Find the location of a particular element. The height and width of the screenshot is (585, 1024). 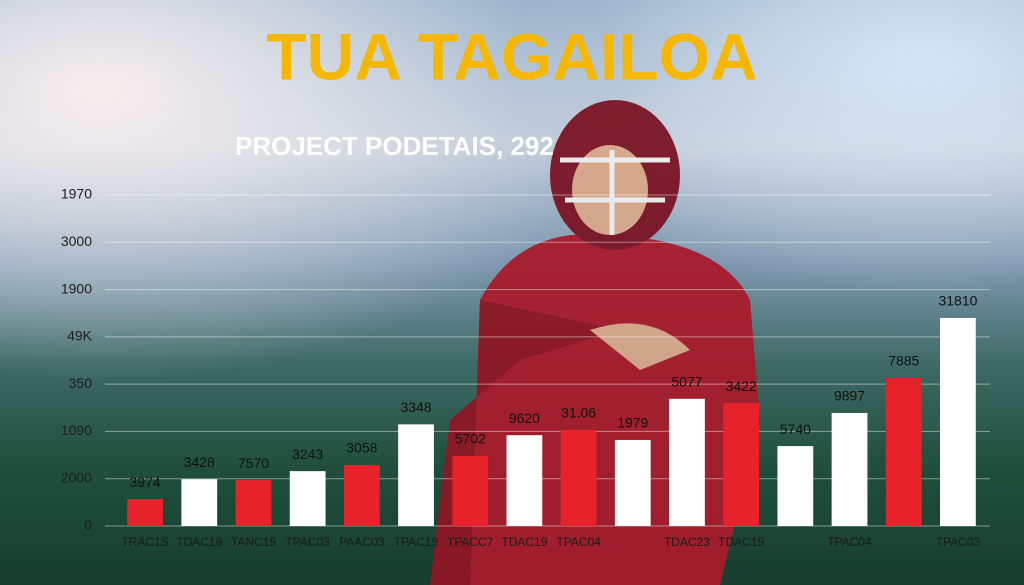

x-tick-label: TDAC23 is located at coordinates (687, 542).